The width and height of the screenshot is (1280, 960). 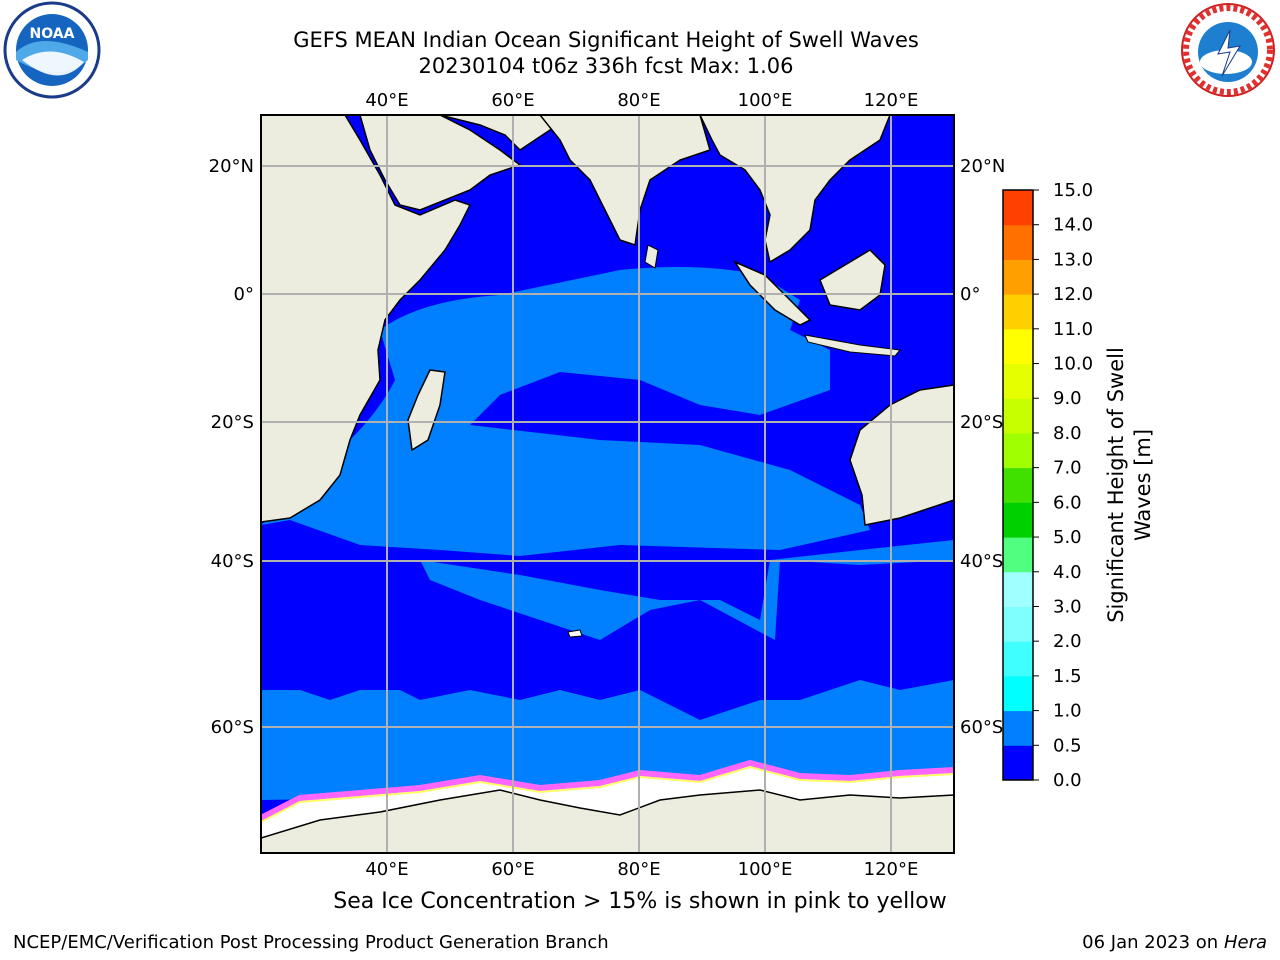 I want to click on lat-label-60s-right: 60°S, so click(x=981, y=727).